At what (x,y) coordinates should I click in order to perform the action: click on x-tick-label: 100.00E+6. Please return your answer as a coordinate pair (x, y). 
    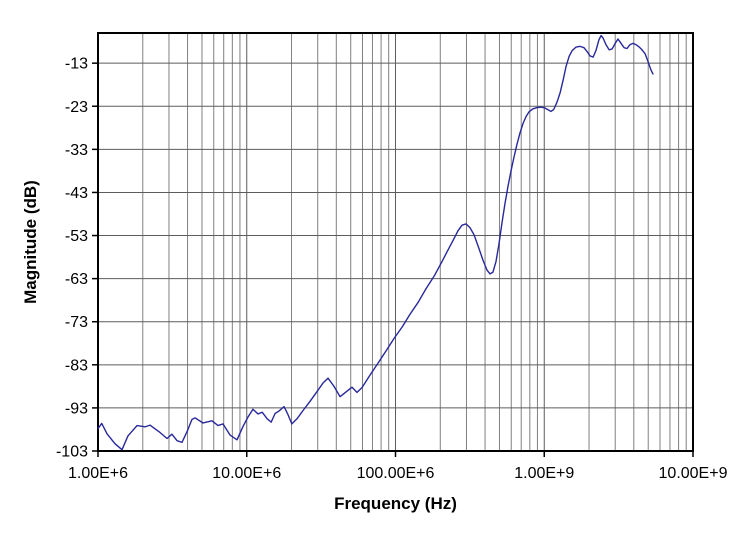
    Looking at the image, I should click on (396, 473).